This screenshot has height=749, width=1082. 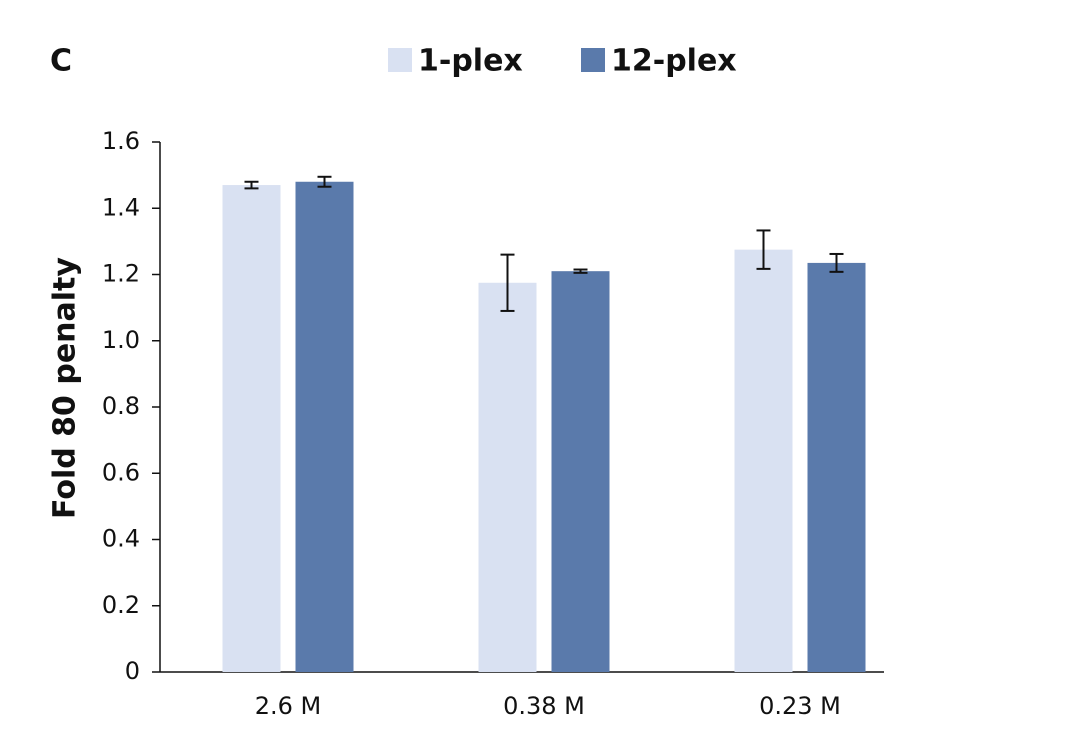 What do you see at coordinates (544, 706) in the screenshot?
I see `x-tick-label: 0.38 M` at bounding box center [544, 706].